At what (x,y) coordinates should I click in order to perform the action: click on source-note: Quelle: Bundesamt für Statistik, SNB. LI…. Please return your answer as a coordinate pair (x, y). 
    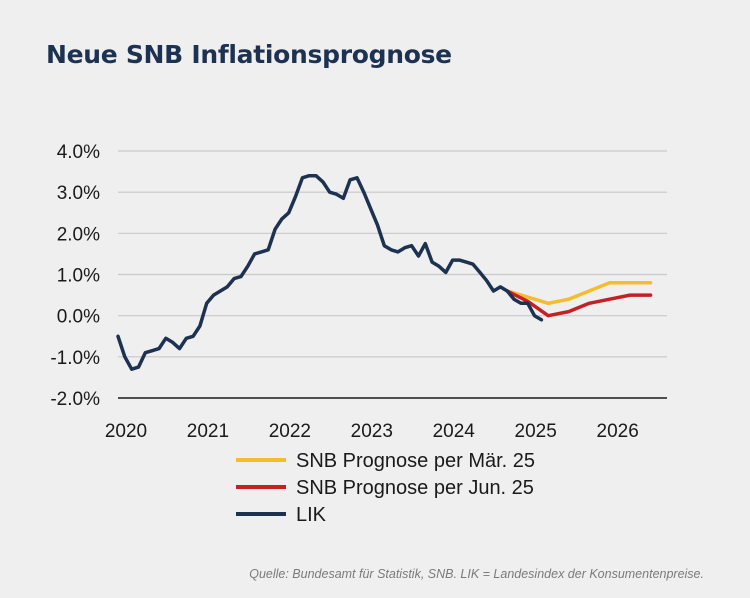
    Looking at the image, I should click on (476, 574).